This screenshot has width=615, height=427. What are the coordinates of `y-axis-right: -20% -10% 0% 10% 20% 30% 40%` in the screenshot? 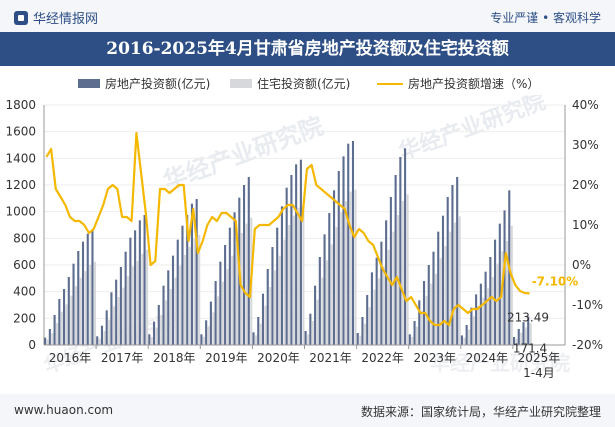 It's located at (583, 225).